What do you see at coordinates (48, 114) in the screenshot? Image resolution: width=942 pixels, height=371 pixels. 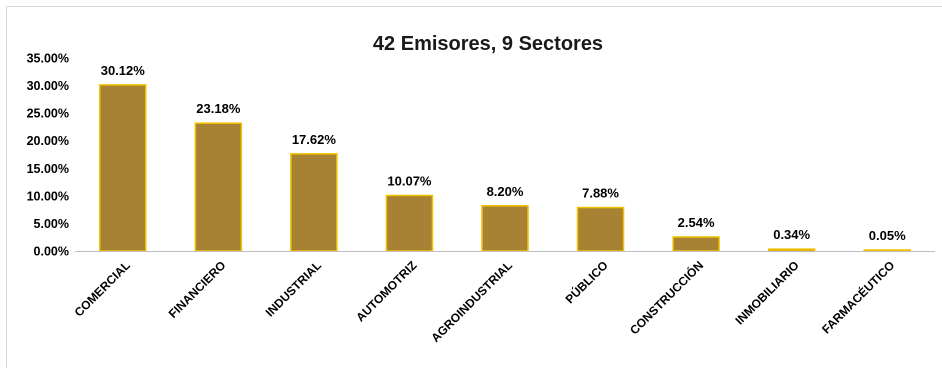 I see `y-tick-label: 25.00%` at bounding box center [48, 114].